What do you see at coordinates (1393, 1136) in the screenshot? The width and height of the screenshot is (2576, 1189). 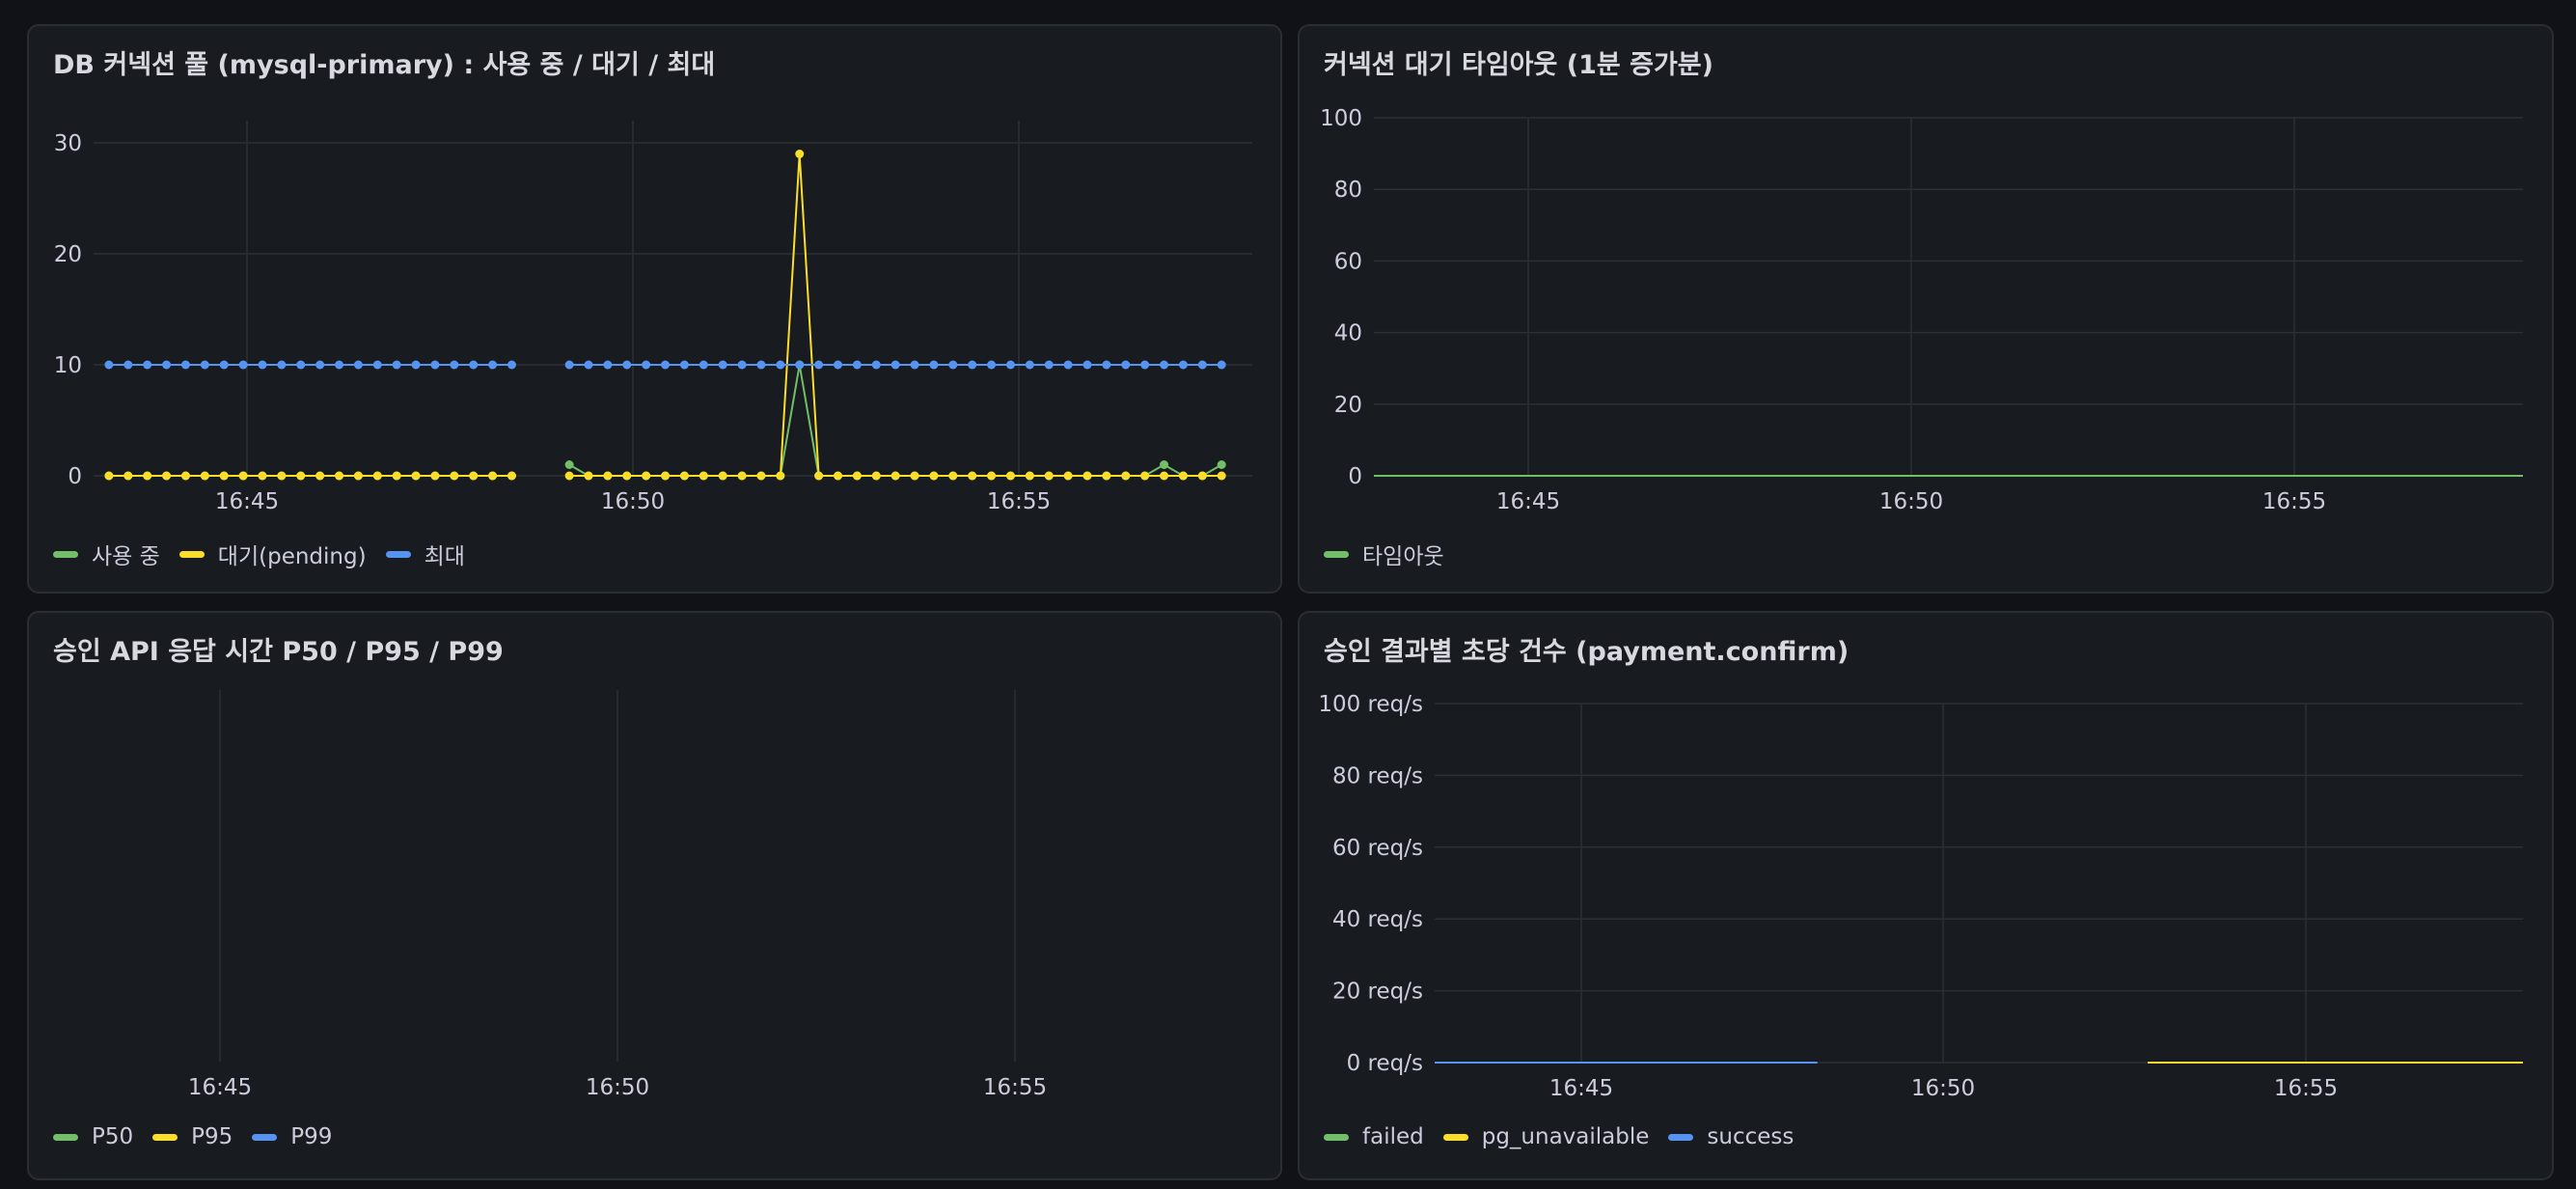 I see `legend-label: failed` at bounding box center [1393, 1136].